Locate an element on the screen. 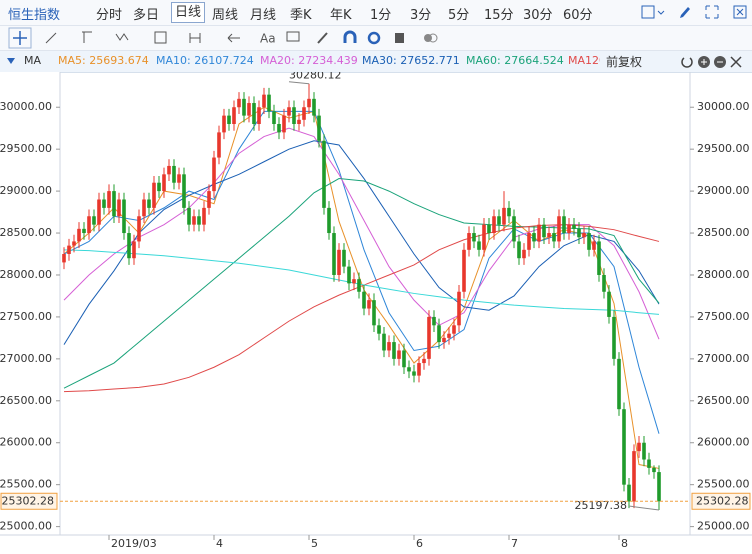 Image resolution: width=752 pixels, height=554 pixels. period-button: 年K is located at coordinates (341, 15).